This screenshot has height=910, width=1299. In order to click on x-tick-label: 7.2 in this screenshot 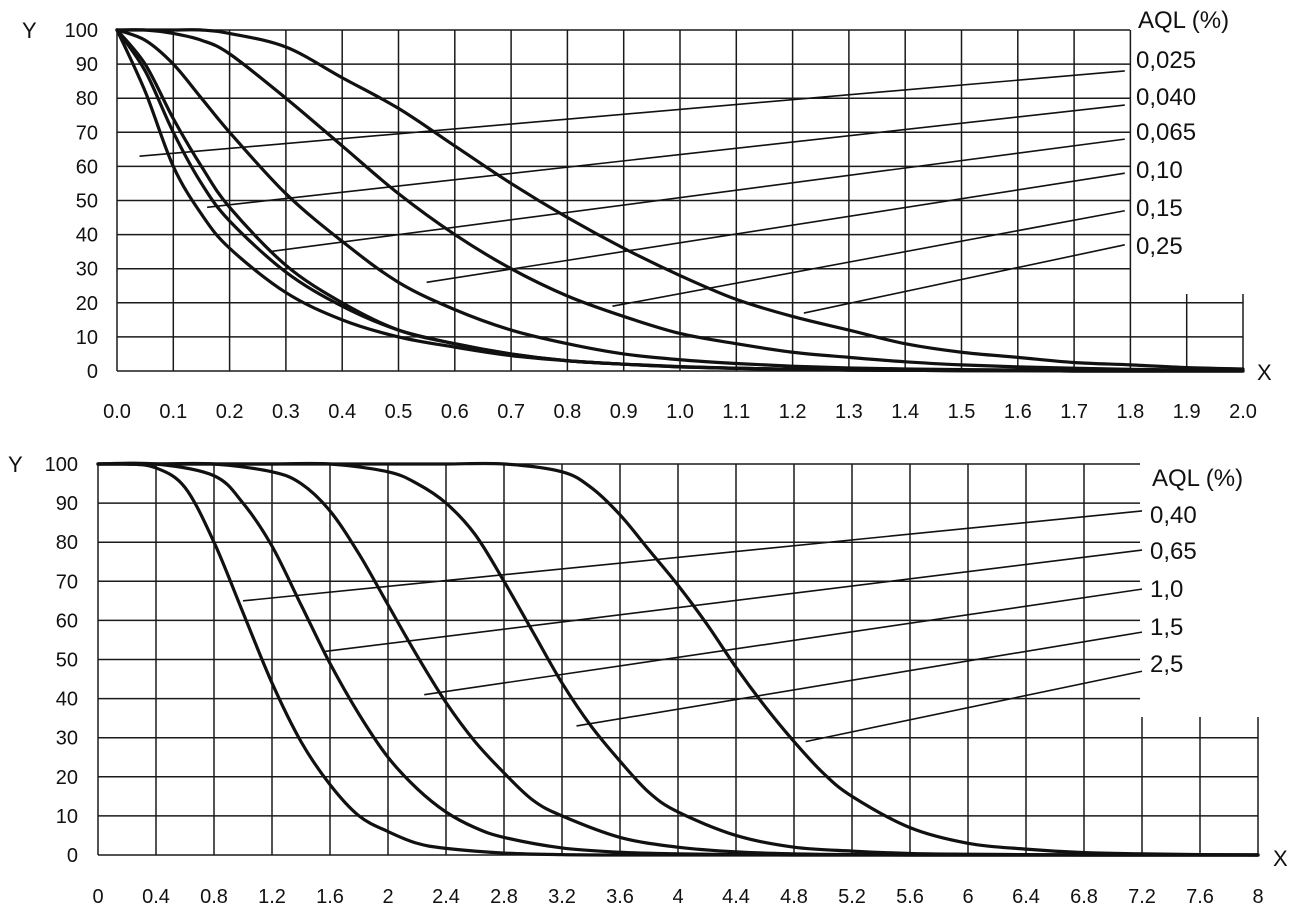, I will do `click(1142, 897)`.